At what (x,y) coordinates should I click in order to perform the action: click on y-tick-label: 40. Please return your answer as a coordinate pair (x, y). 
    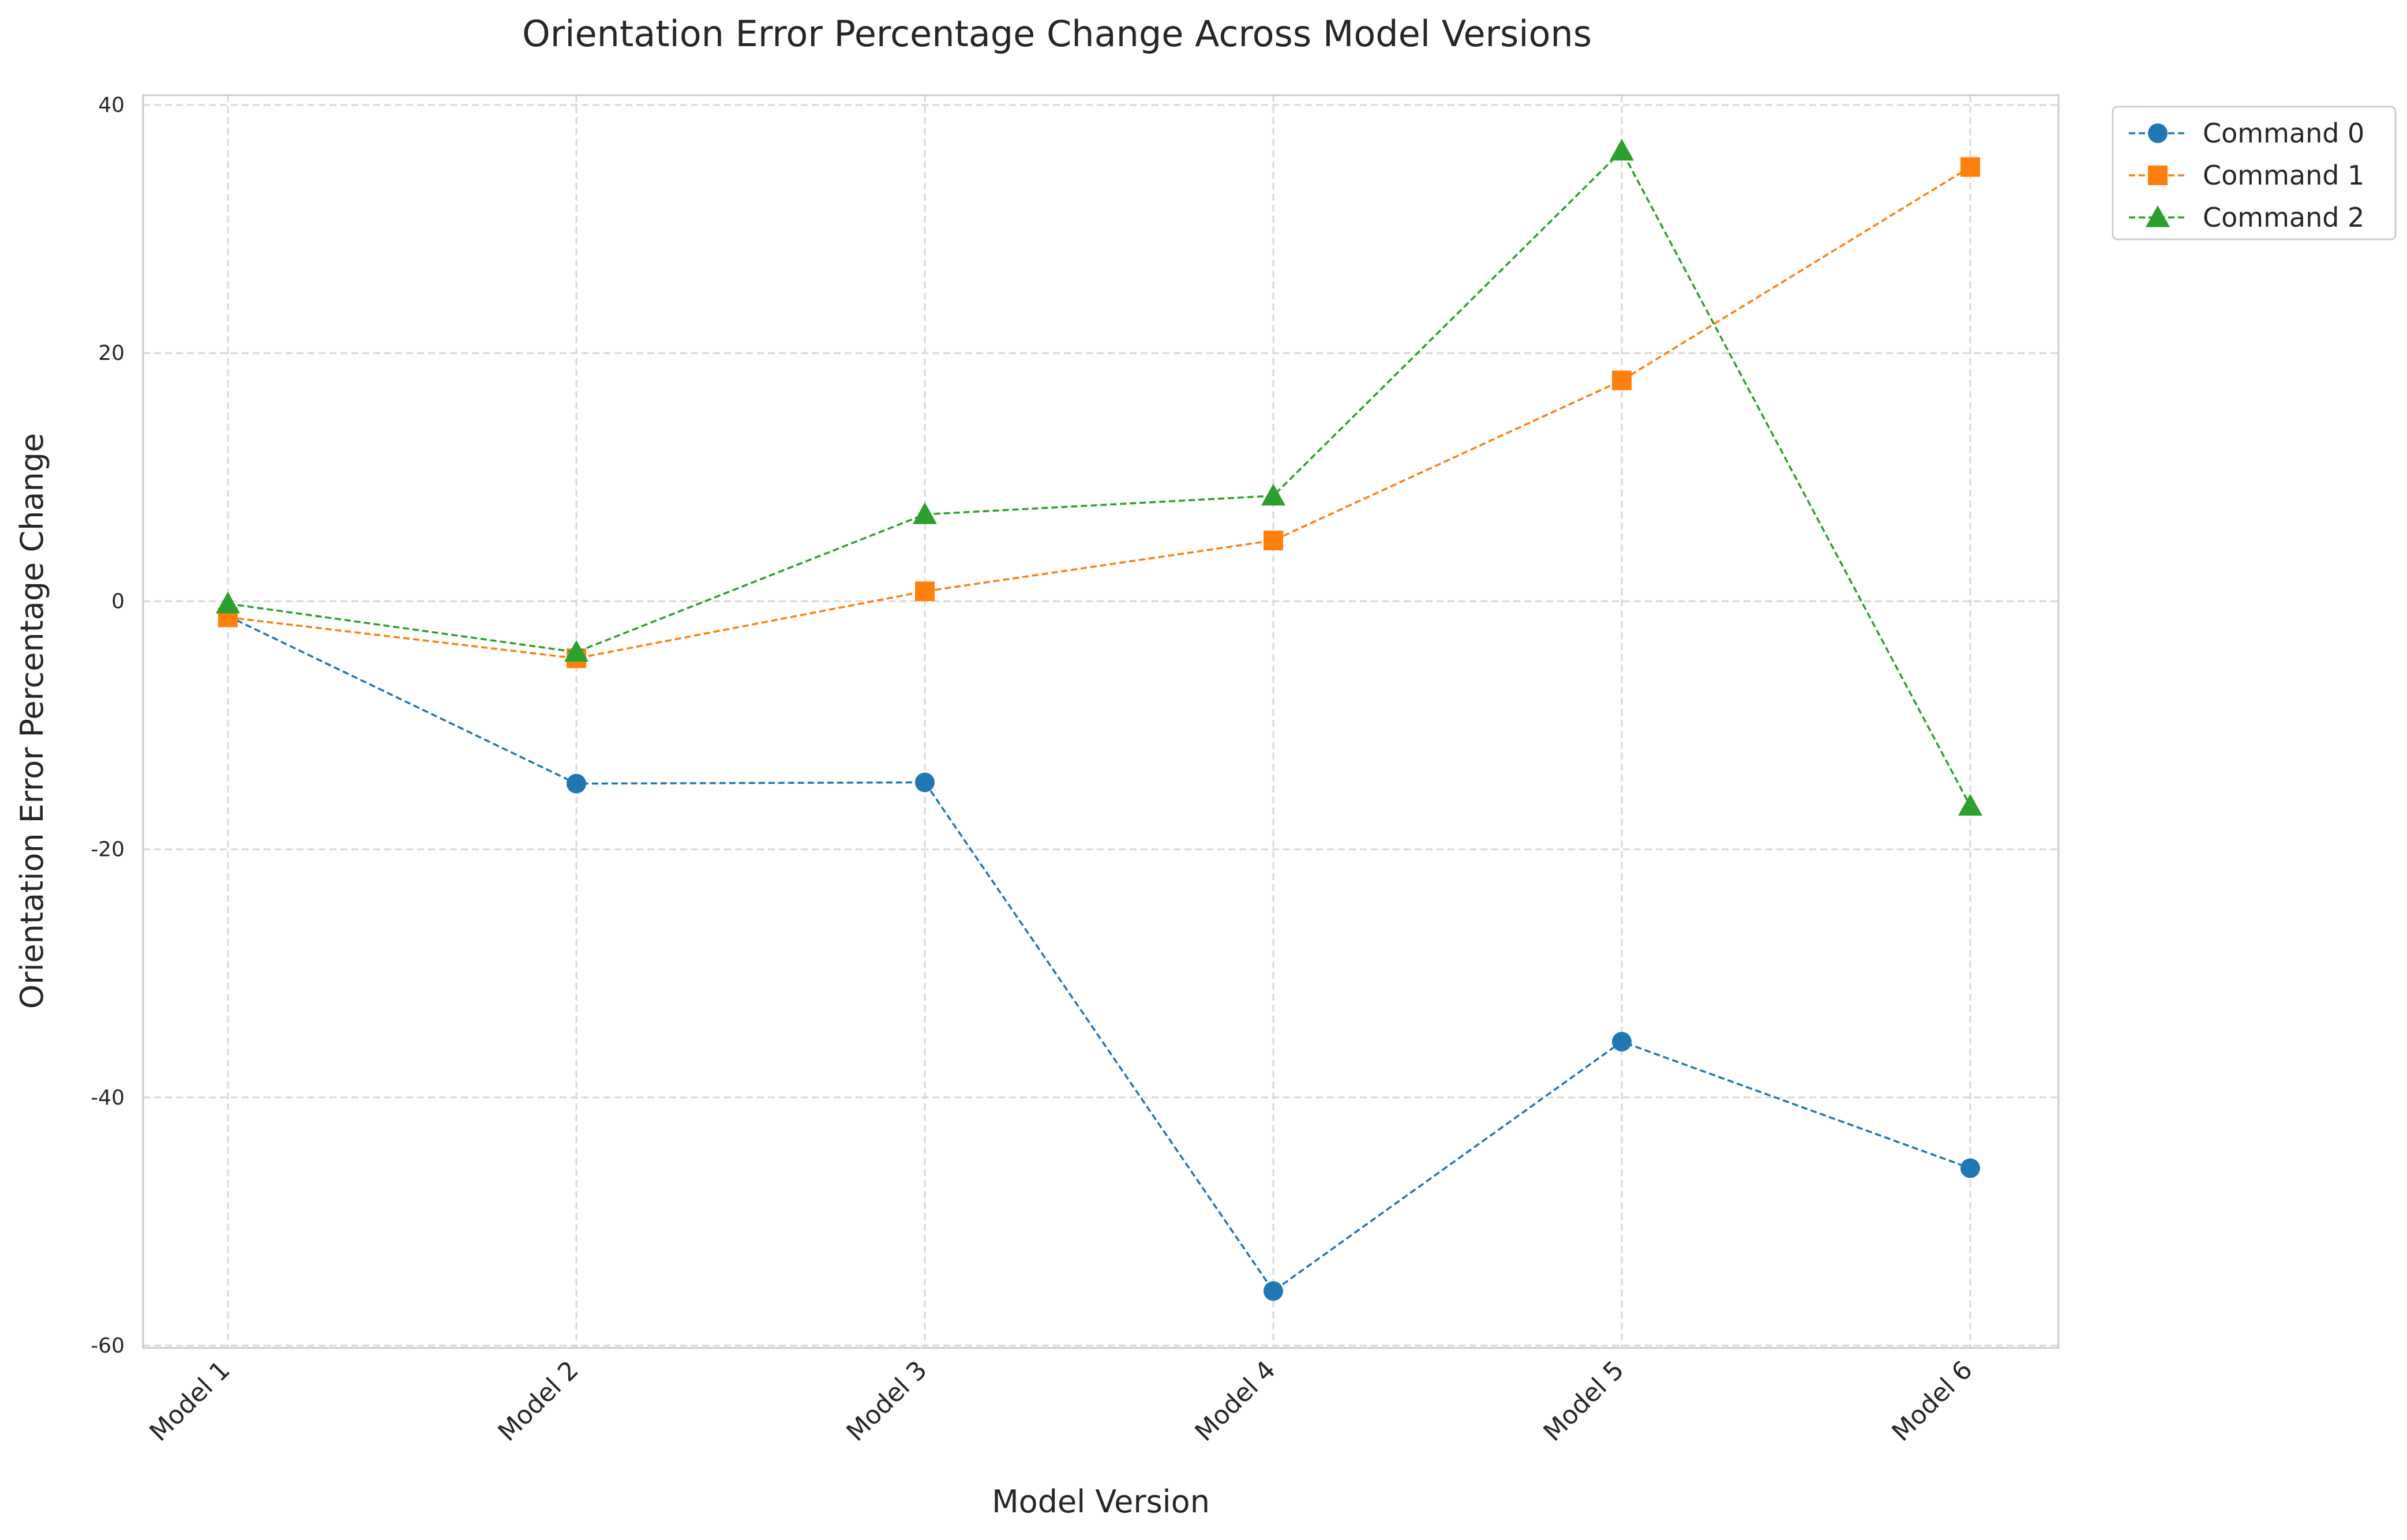
    Looking at the image, I should click on (112, 105).